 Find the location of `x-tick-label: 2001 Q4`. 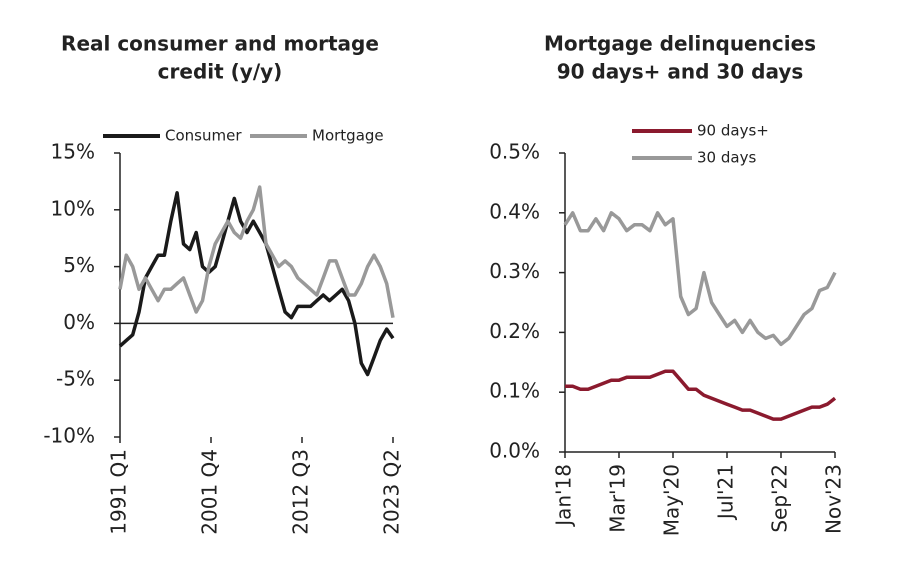

x-tick-label: 2001 Q4 is located at coordinates (210, 492).